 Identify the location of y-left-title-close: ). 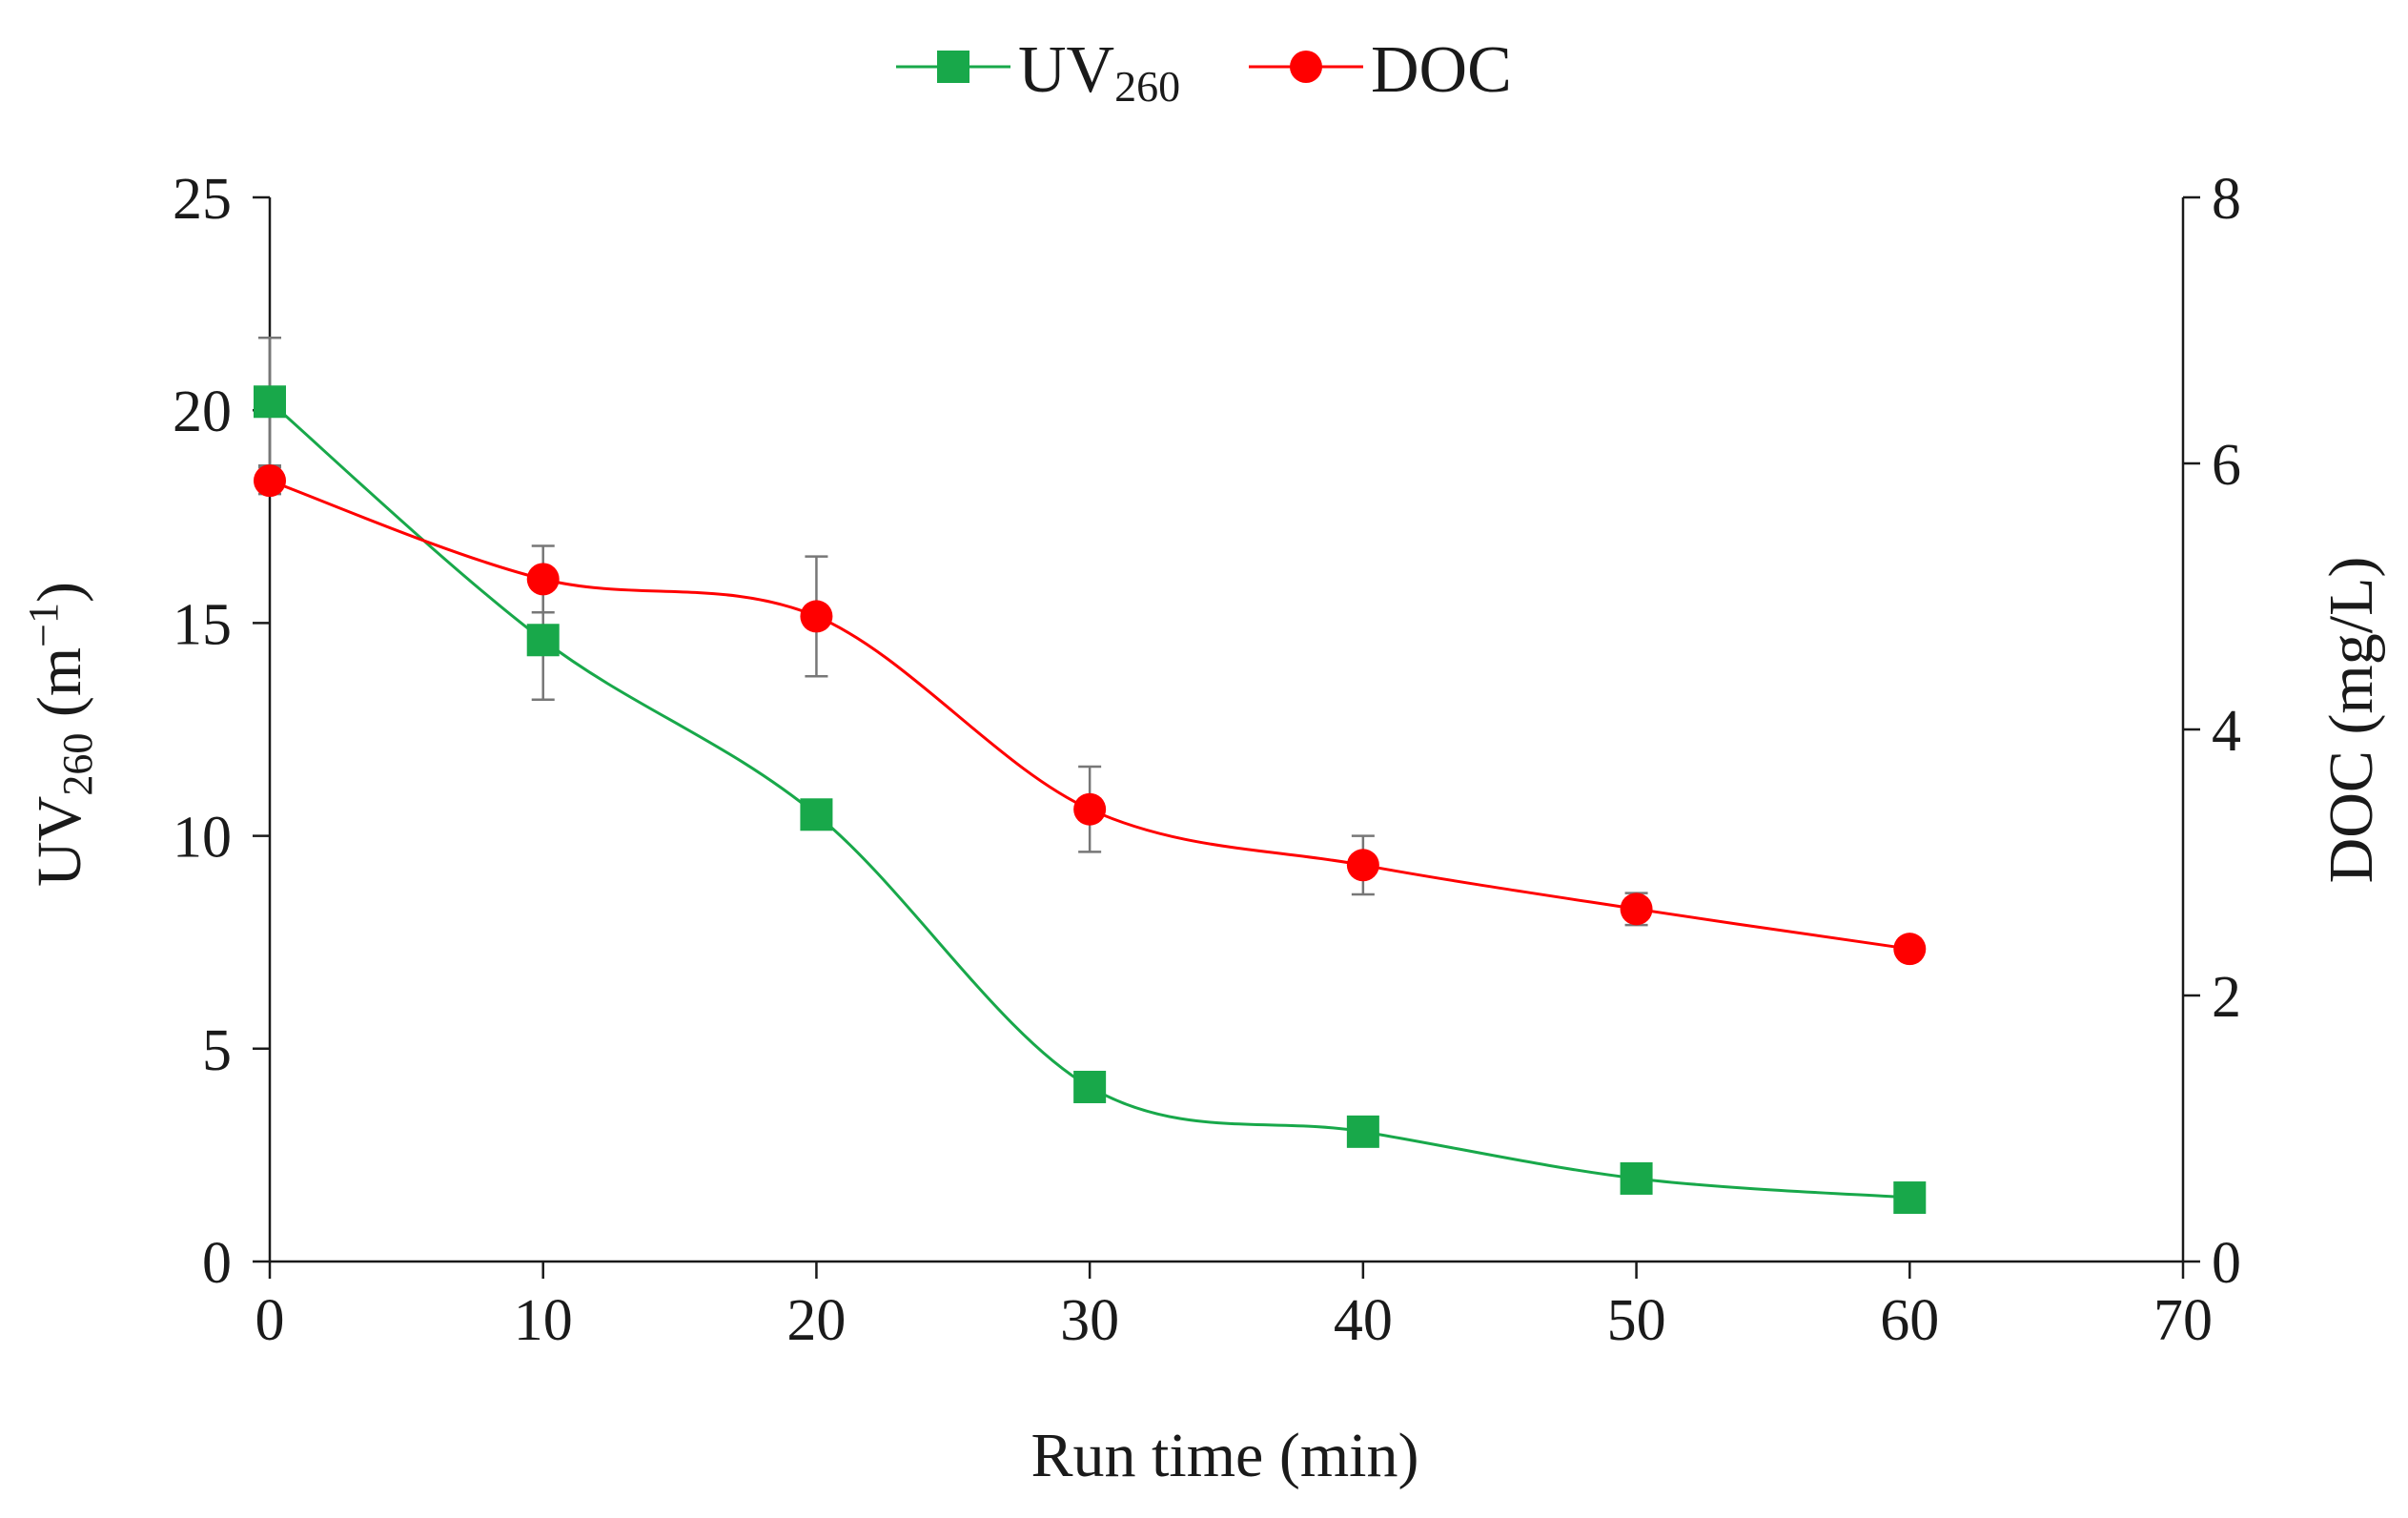
(59, 592).